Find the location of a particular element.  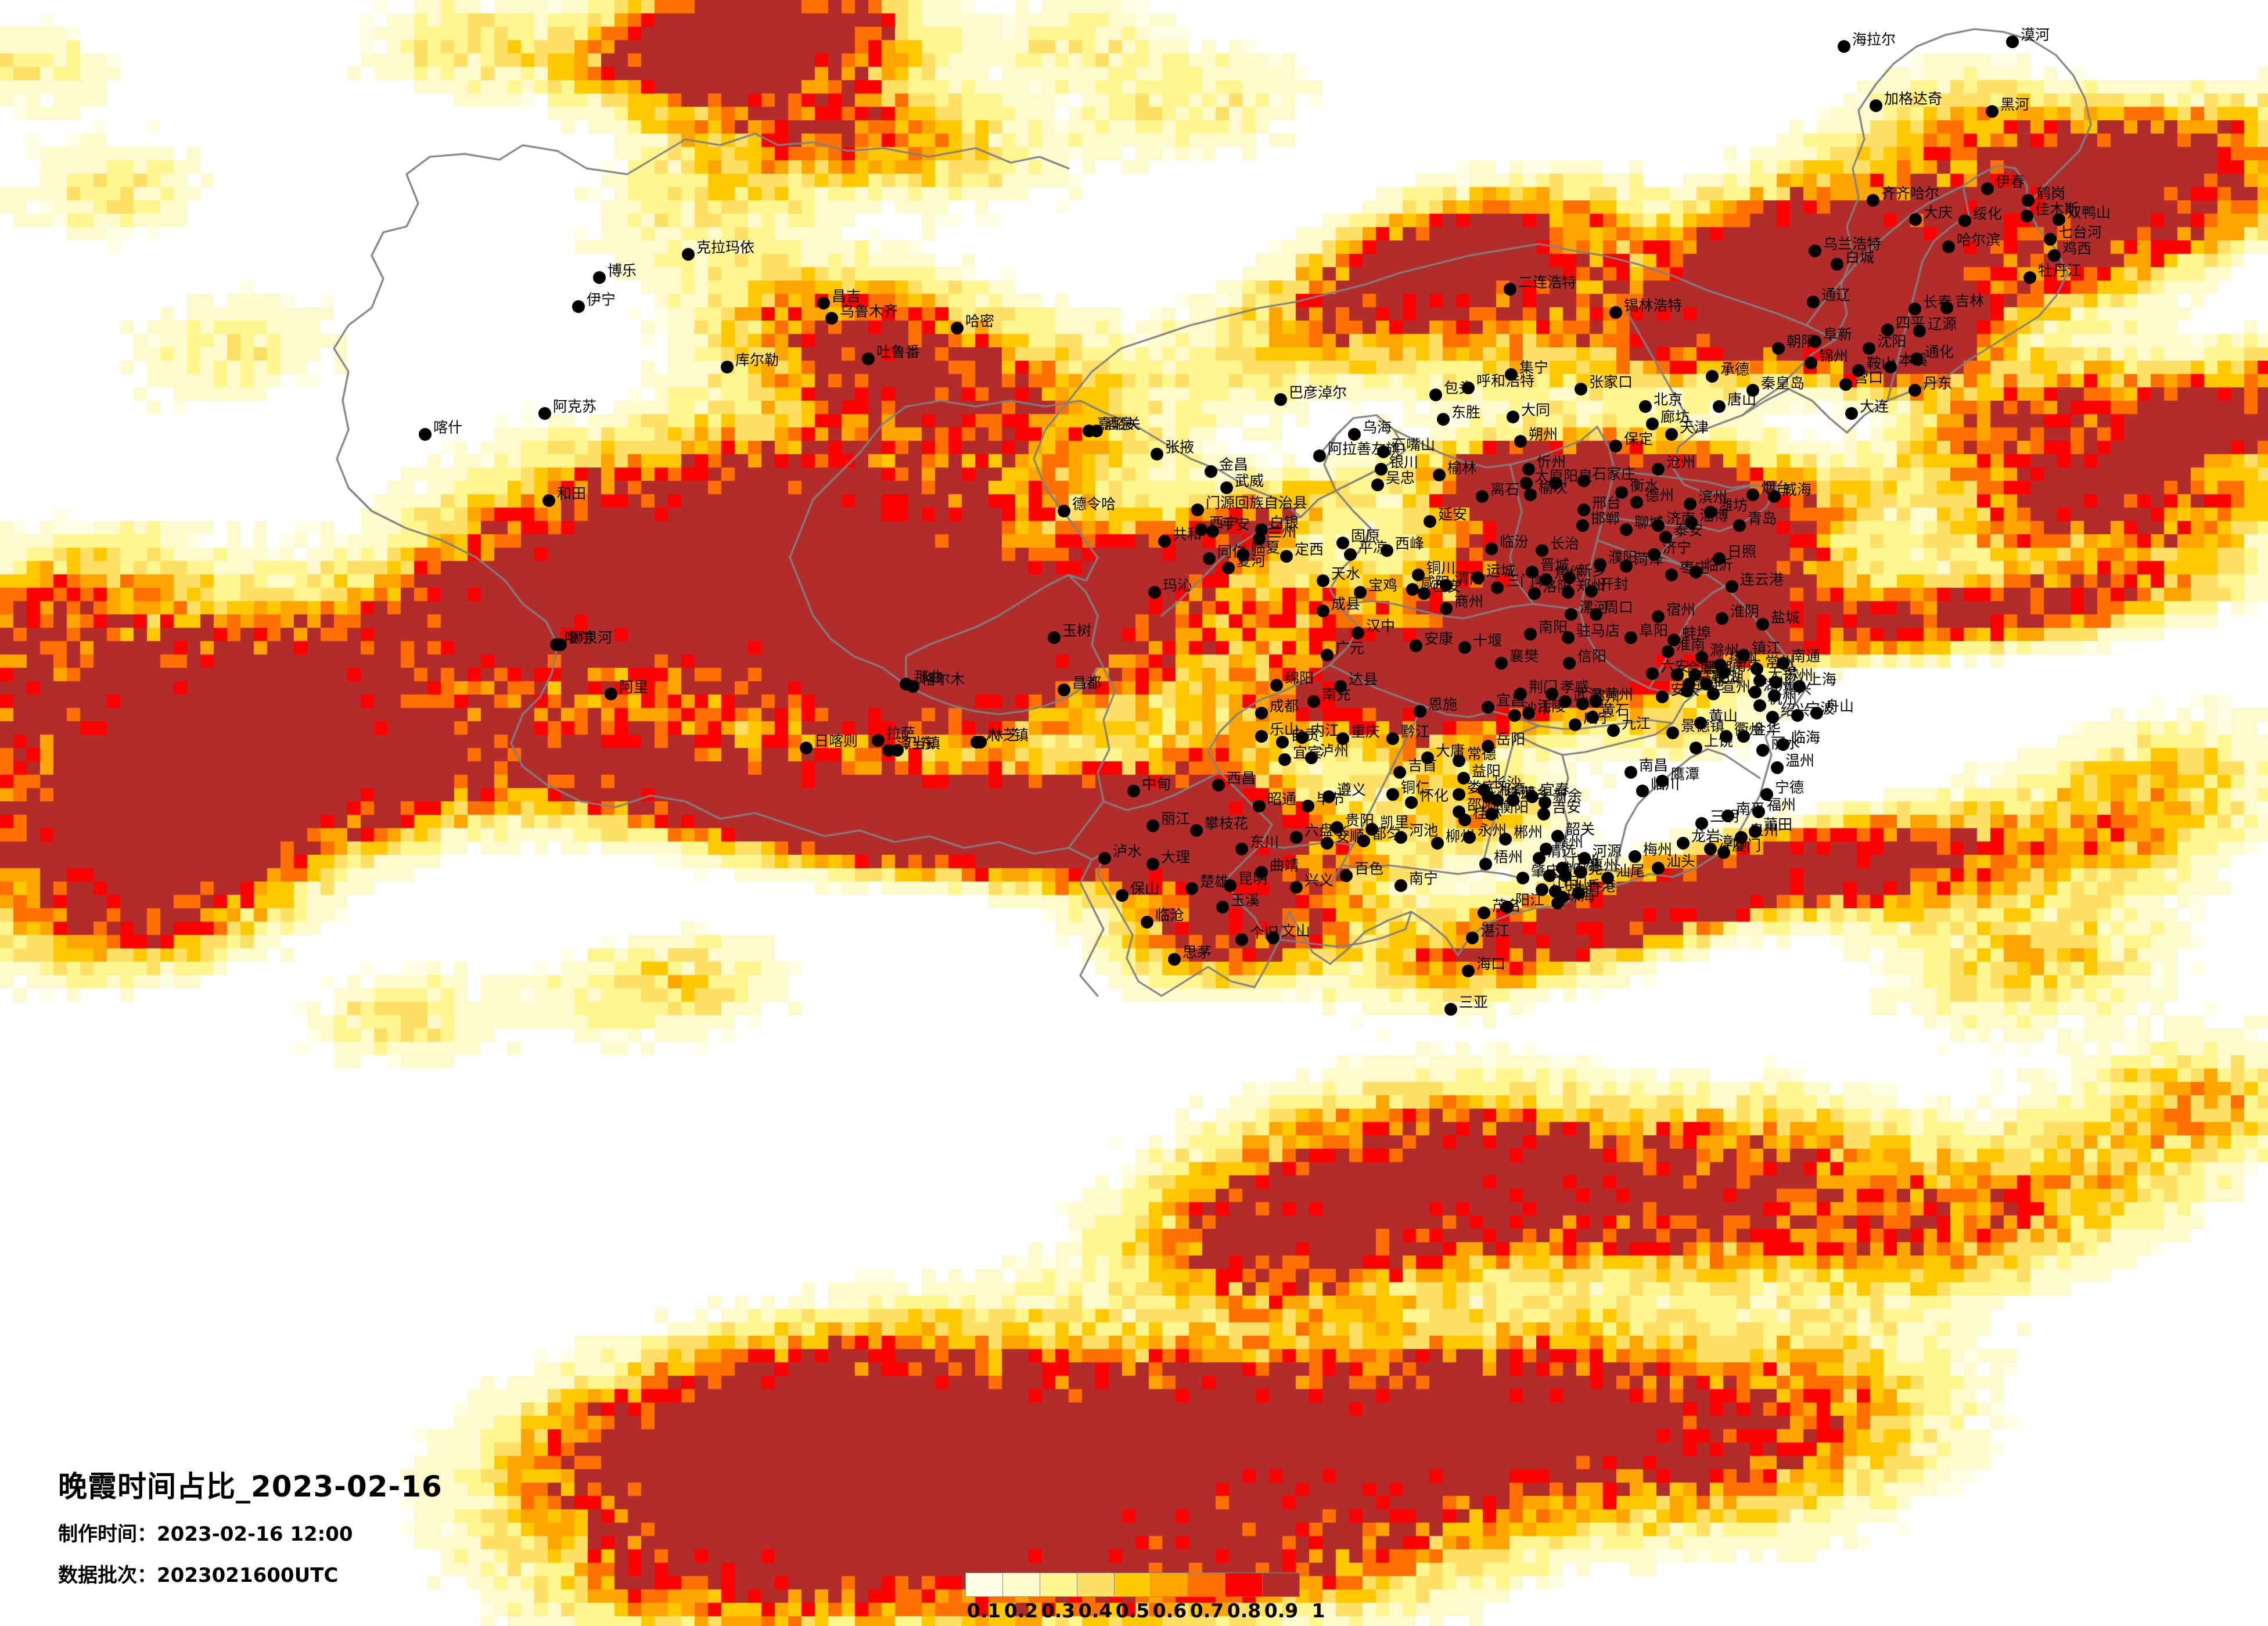

city-label: 新余 is located at coordinates (1568, 795).